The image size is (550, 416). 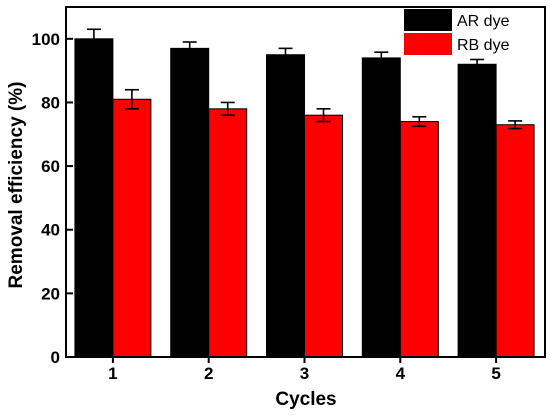 I want to click on x-axis-ticks: 1 2 3 4 5, so click(x=304, y=370).